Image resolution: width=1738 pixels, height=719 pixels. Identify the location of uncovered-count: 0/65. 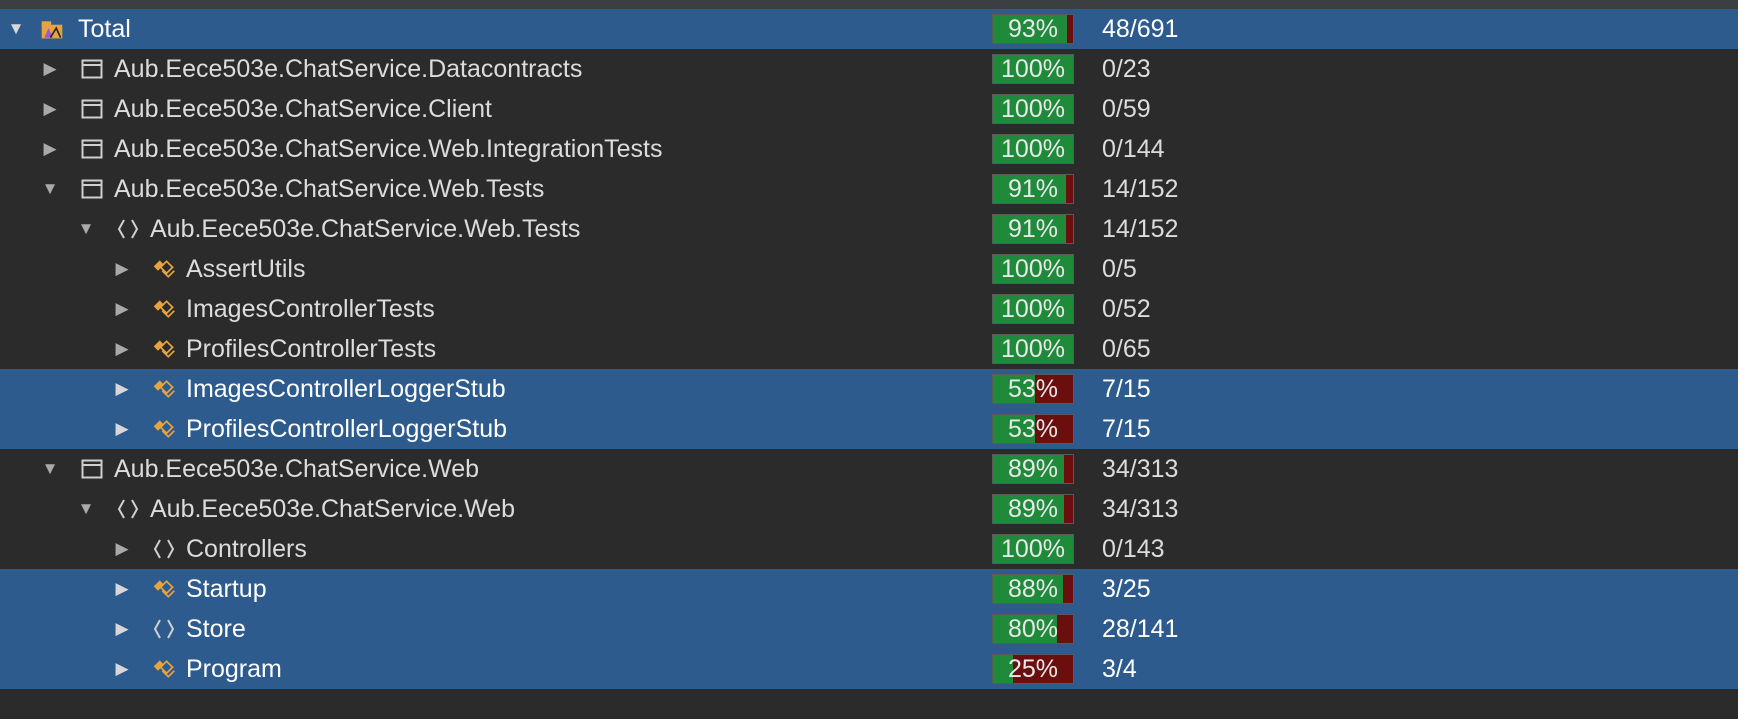
(1126, 349).